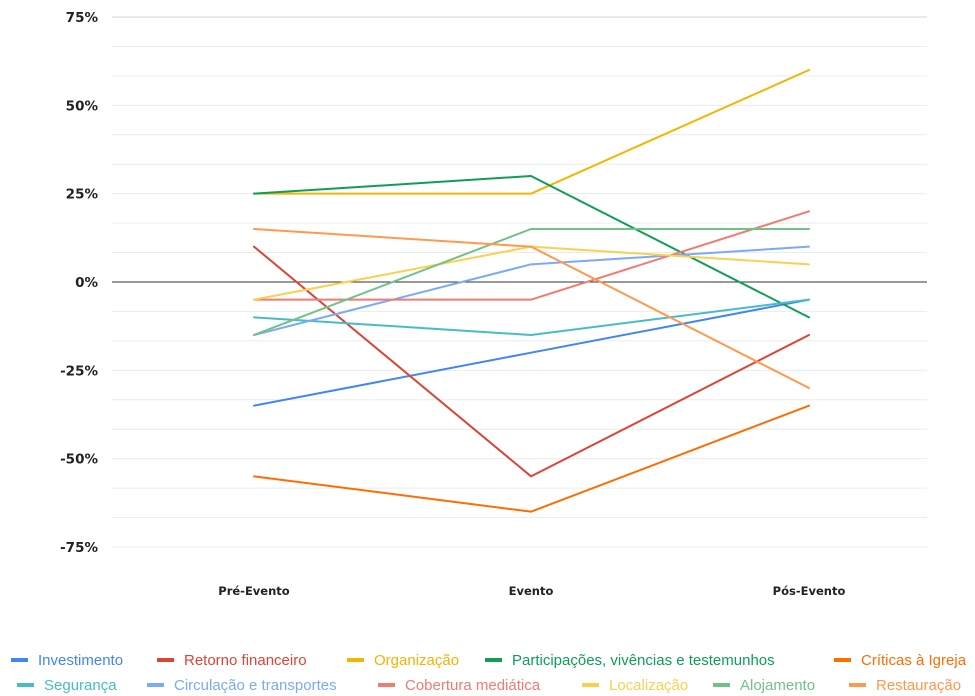 This screenshot has height=696, width=975. I want to click on y-tick-label: -75%, so click(79, 548).